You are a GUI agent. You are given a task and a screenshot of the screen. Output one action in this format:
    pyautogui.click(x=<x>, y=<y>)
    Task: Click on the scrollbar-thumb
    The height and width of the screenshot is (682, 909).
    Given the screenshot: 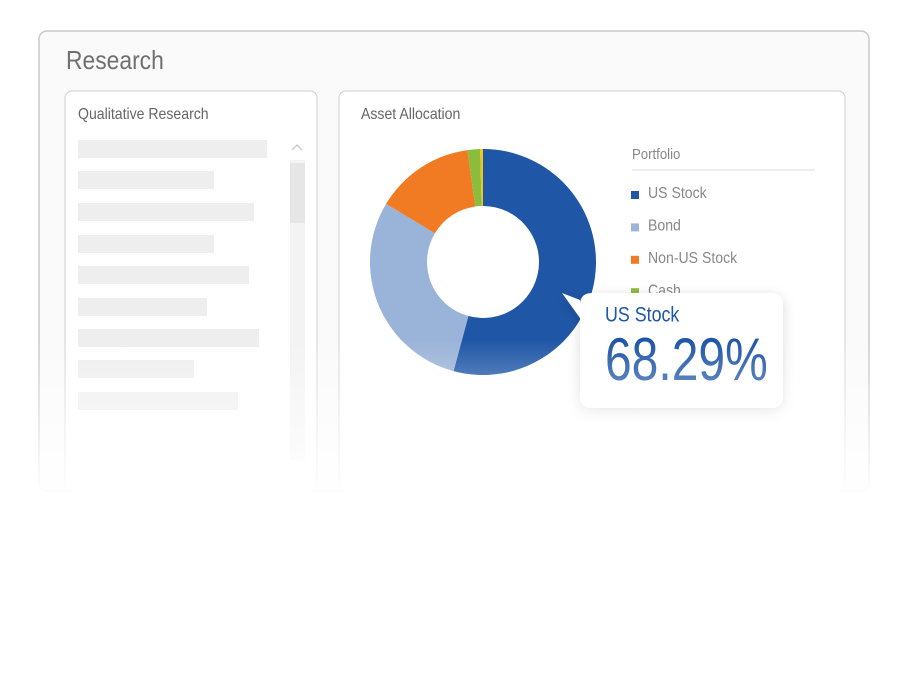 What is the action you would take?
    pyautogui.click(x=297, y=193)
    